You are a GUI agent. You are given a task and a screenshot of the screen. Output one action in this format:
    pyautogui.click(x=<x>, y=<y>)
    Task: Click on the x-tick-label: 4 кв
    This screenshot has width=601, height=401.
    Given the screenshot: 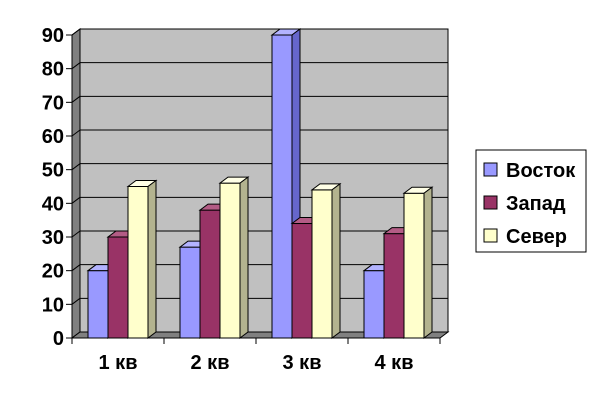 What is the action you would take?
    pyautogui.click(x=394, y=363)
    